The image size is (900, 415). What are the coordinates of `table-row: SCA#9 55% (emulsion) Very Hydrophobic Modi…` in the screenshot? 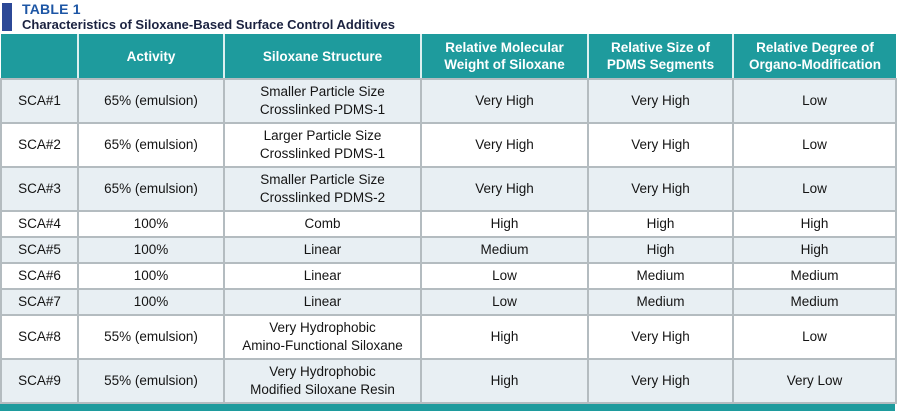 It's located at (448, 381).